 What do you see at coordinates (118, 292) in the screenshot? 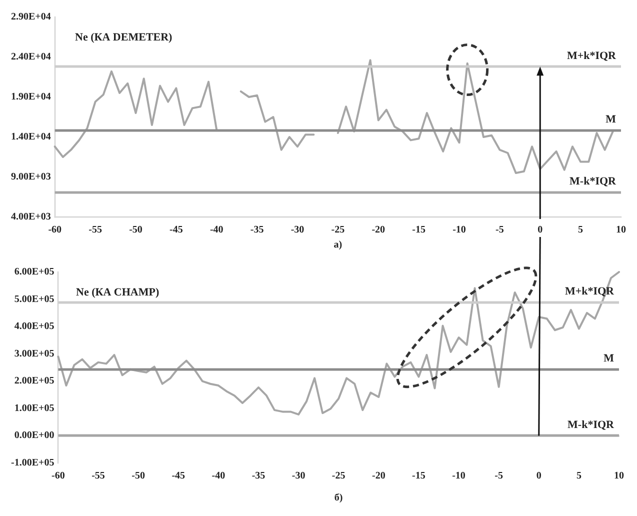
I see `text: Ne (КА CHAMP)` at bounding box center [118, 292].